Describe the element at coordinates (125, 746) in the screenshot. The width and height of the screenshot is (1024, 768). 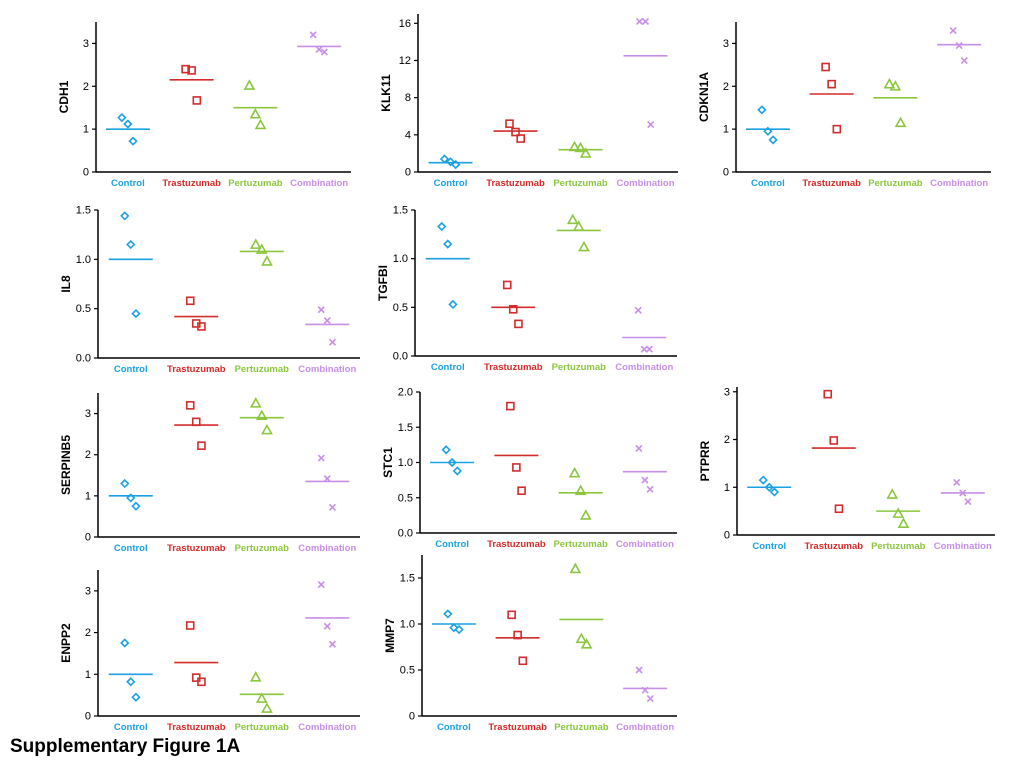
I see `figure-caption: Supplementary Figure 1A` at that location.